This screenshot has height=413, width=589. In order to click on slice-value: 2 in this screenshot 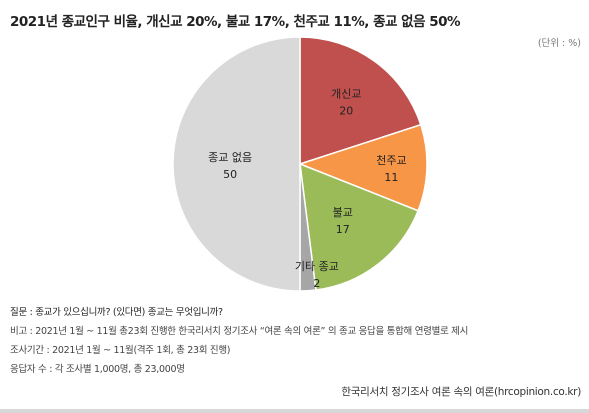, I will do `click(316, 283)`.